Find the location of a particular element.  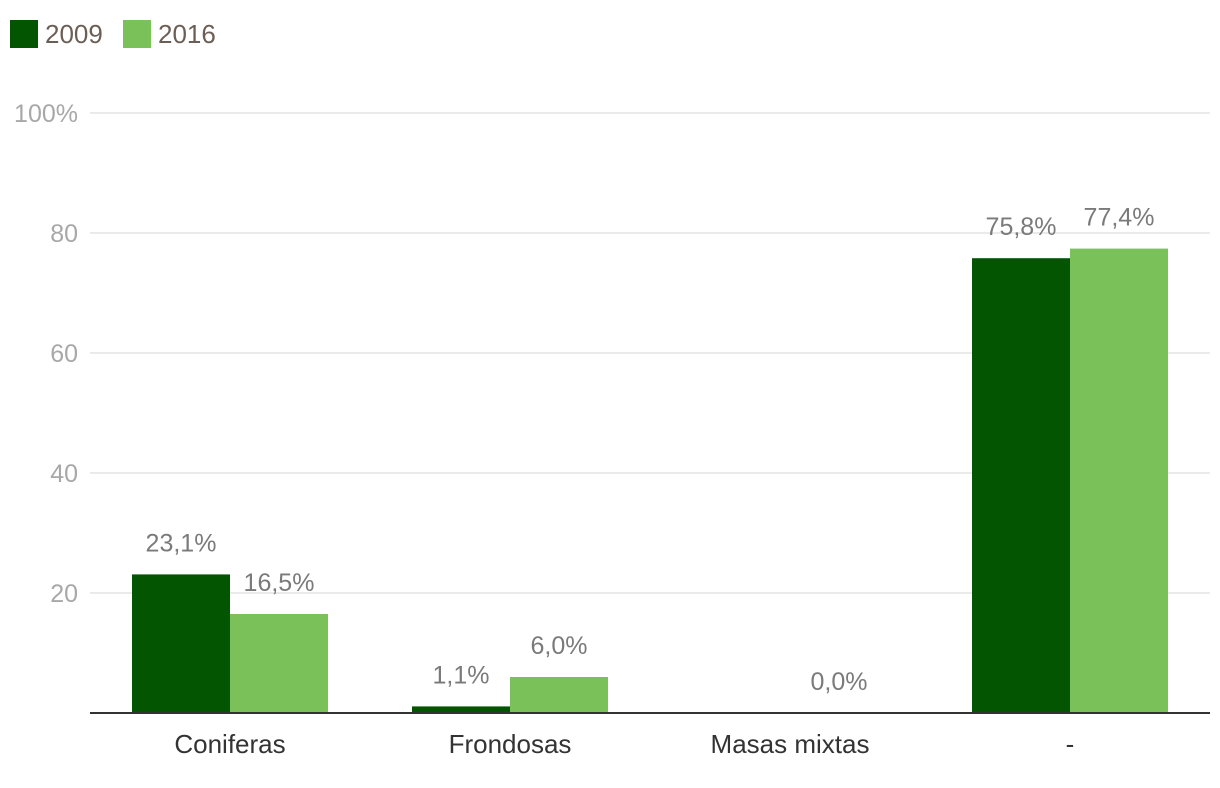

x-tick-label: Masas mixtas is located at coordinates (790, 744).